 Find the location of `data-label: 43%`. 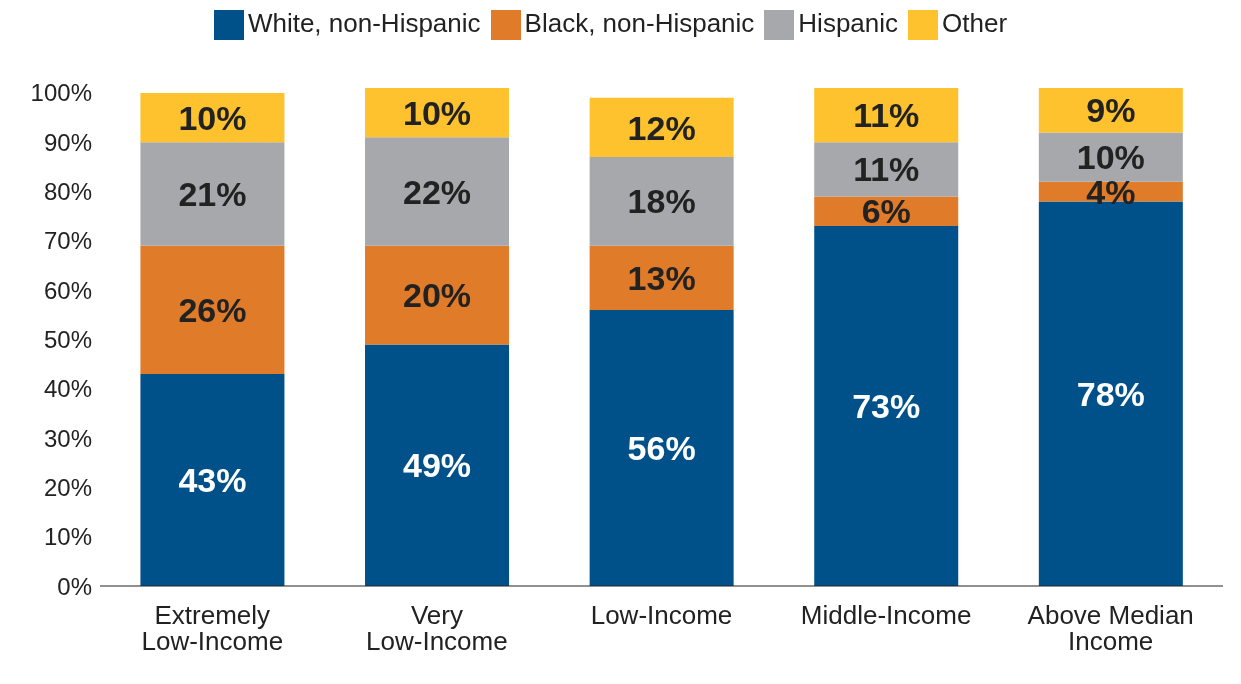

data-label: 43% is located at coordinates (212, 480).